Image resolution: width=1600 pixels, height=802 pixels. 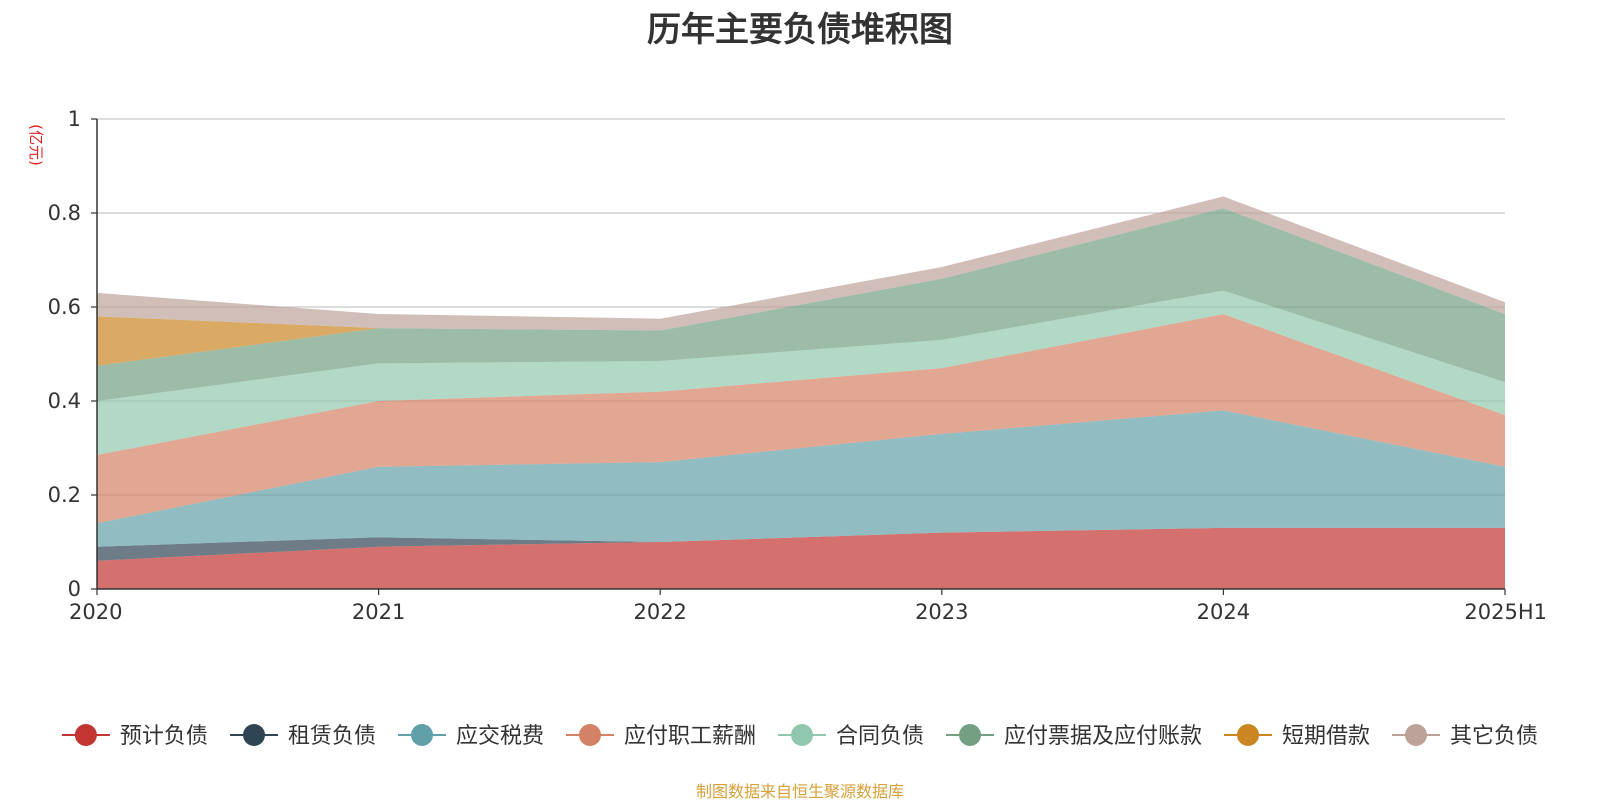 What do you see at coordinates (1326, 736) in the screenshot?
I see `legend-label: 短期借款` at bounding box center [1326, 736].